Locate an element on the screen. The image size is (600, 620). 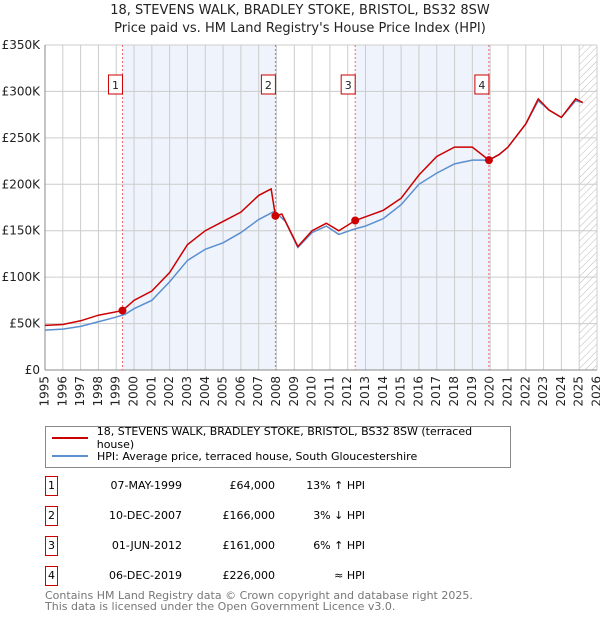
sale-number: 3 is located at coordinates (51, 546).